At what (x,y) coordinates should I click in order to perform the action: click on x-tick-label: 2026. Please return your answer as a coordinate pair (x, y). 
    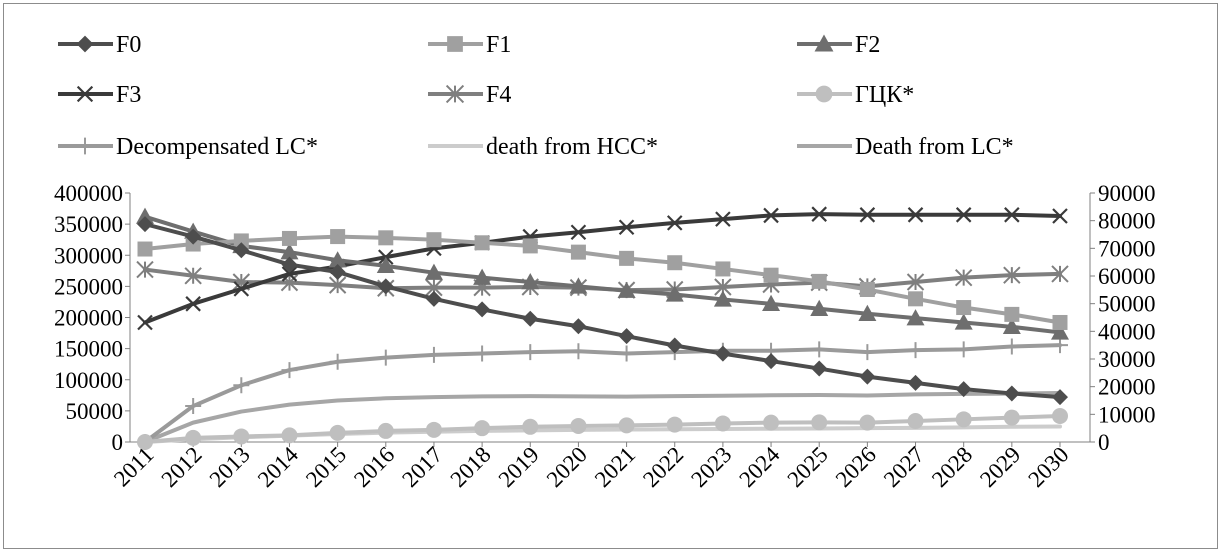
    Looking at the image, I should click on (856, 467).